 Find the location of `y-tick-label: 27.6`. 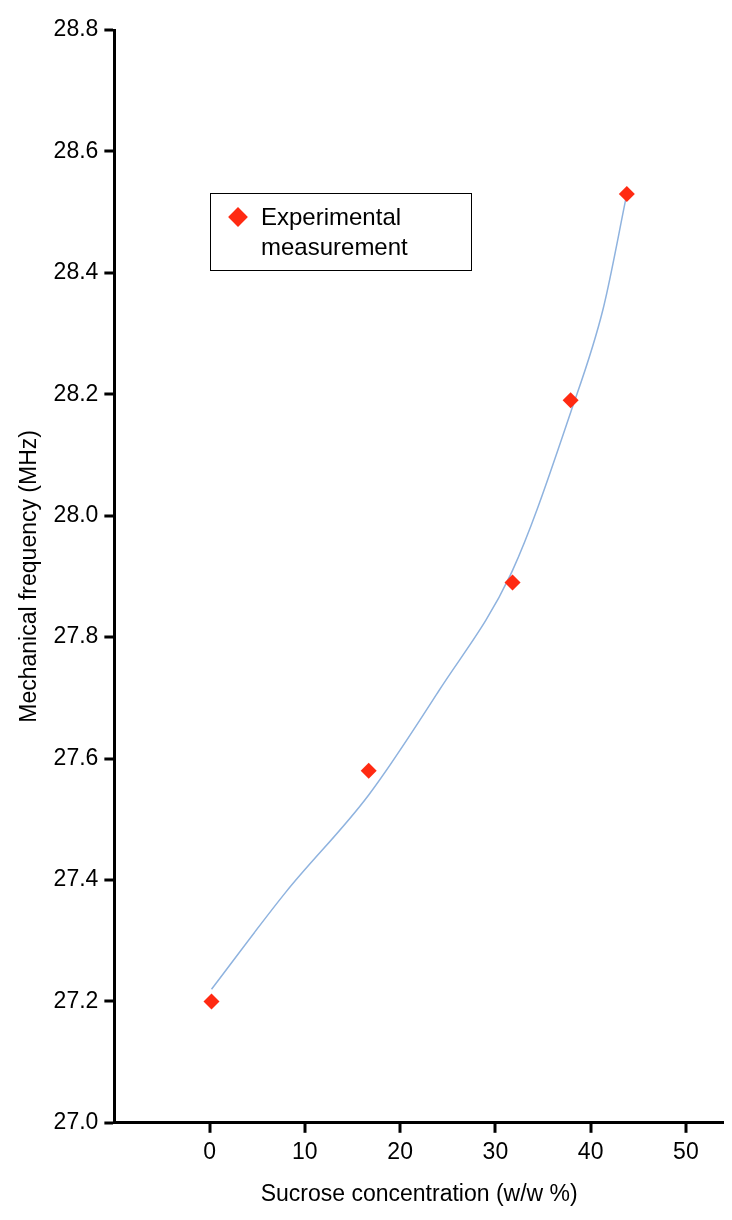

y-tick-label: 27.6 is located at coordinates (76, 756).